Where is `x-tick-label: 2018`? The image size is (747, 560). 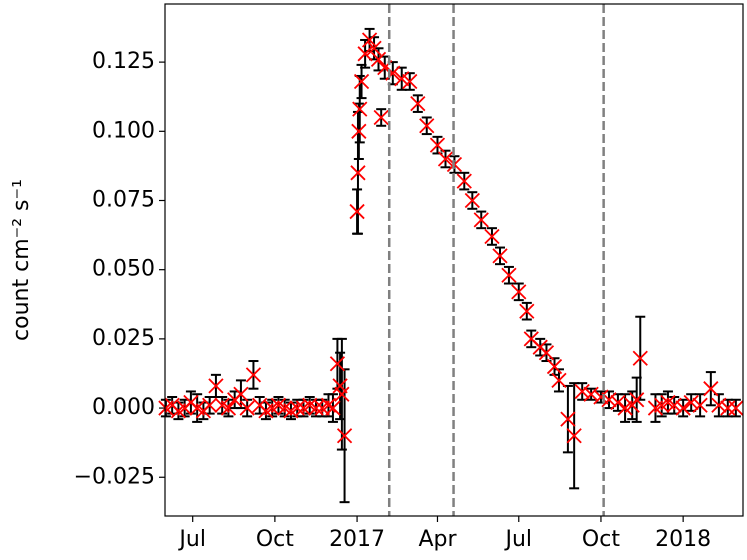
x-tick-label: 2018 is located at coordinates (683, 539).